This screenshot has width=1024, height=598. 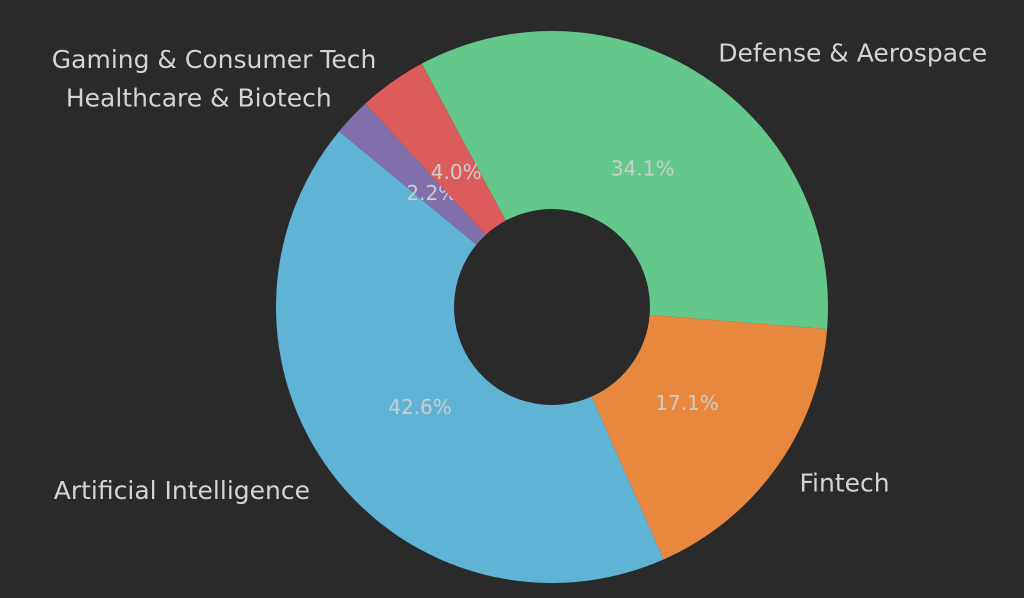 I want to click on pie-slice-healthcare-and-biotech, so click(x=412, y=174).